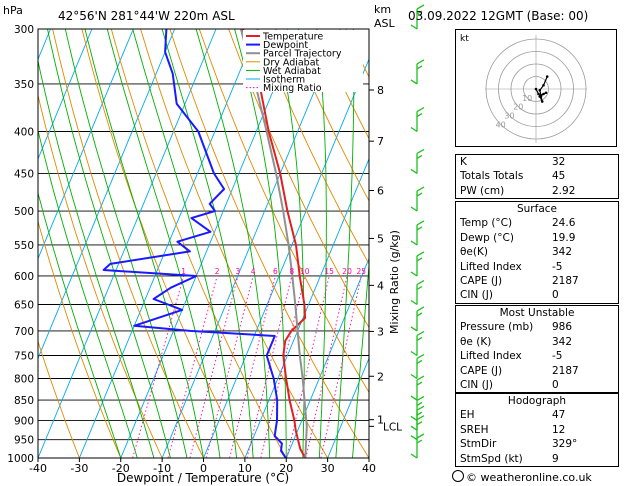 The height and width of the screenshot is (486, 629). Describe the element at coordinates (380, 285) in the screenshot. I see `km-tick-label: 4` at that location.